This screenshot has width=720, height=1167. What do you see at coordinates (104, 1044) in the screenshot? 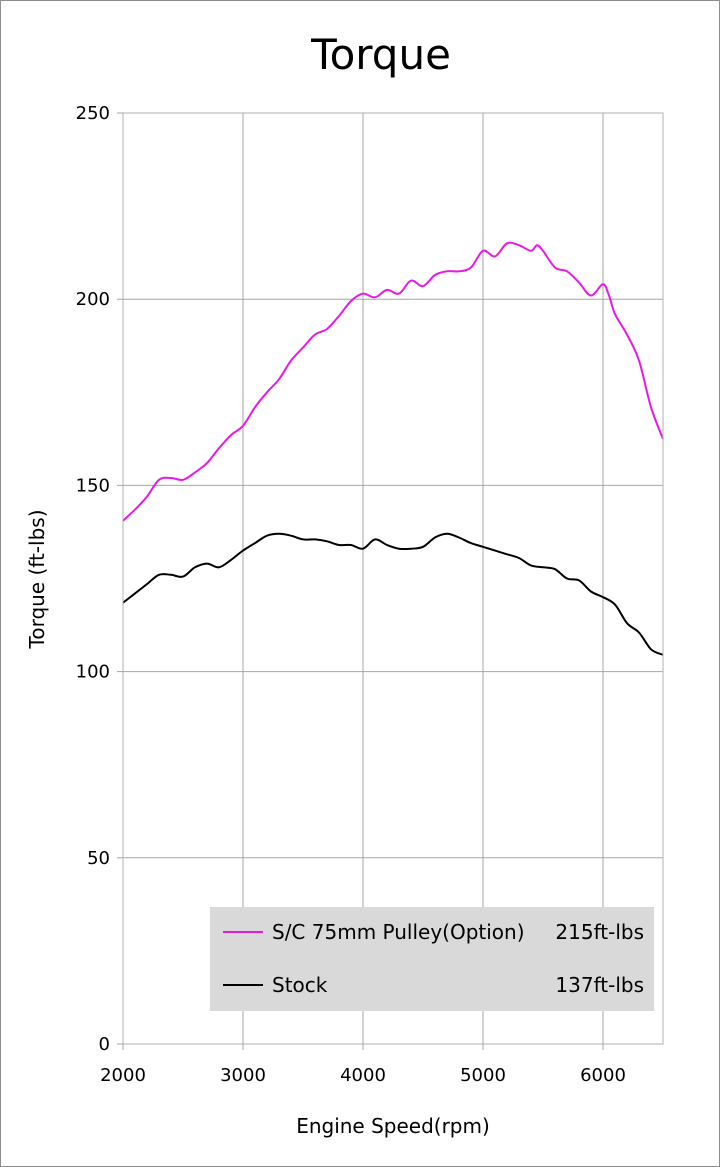
I see `y-tick-label: 0` at bounding box center [104, 1044].